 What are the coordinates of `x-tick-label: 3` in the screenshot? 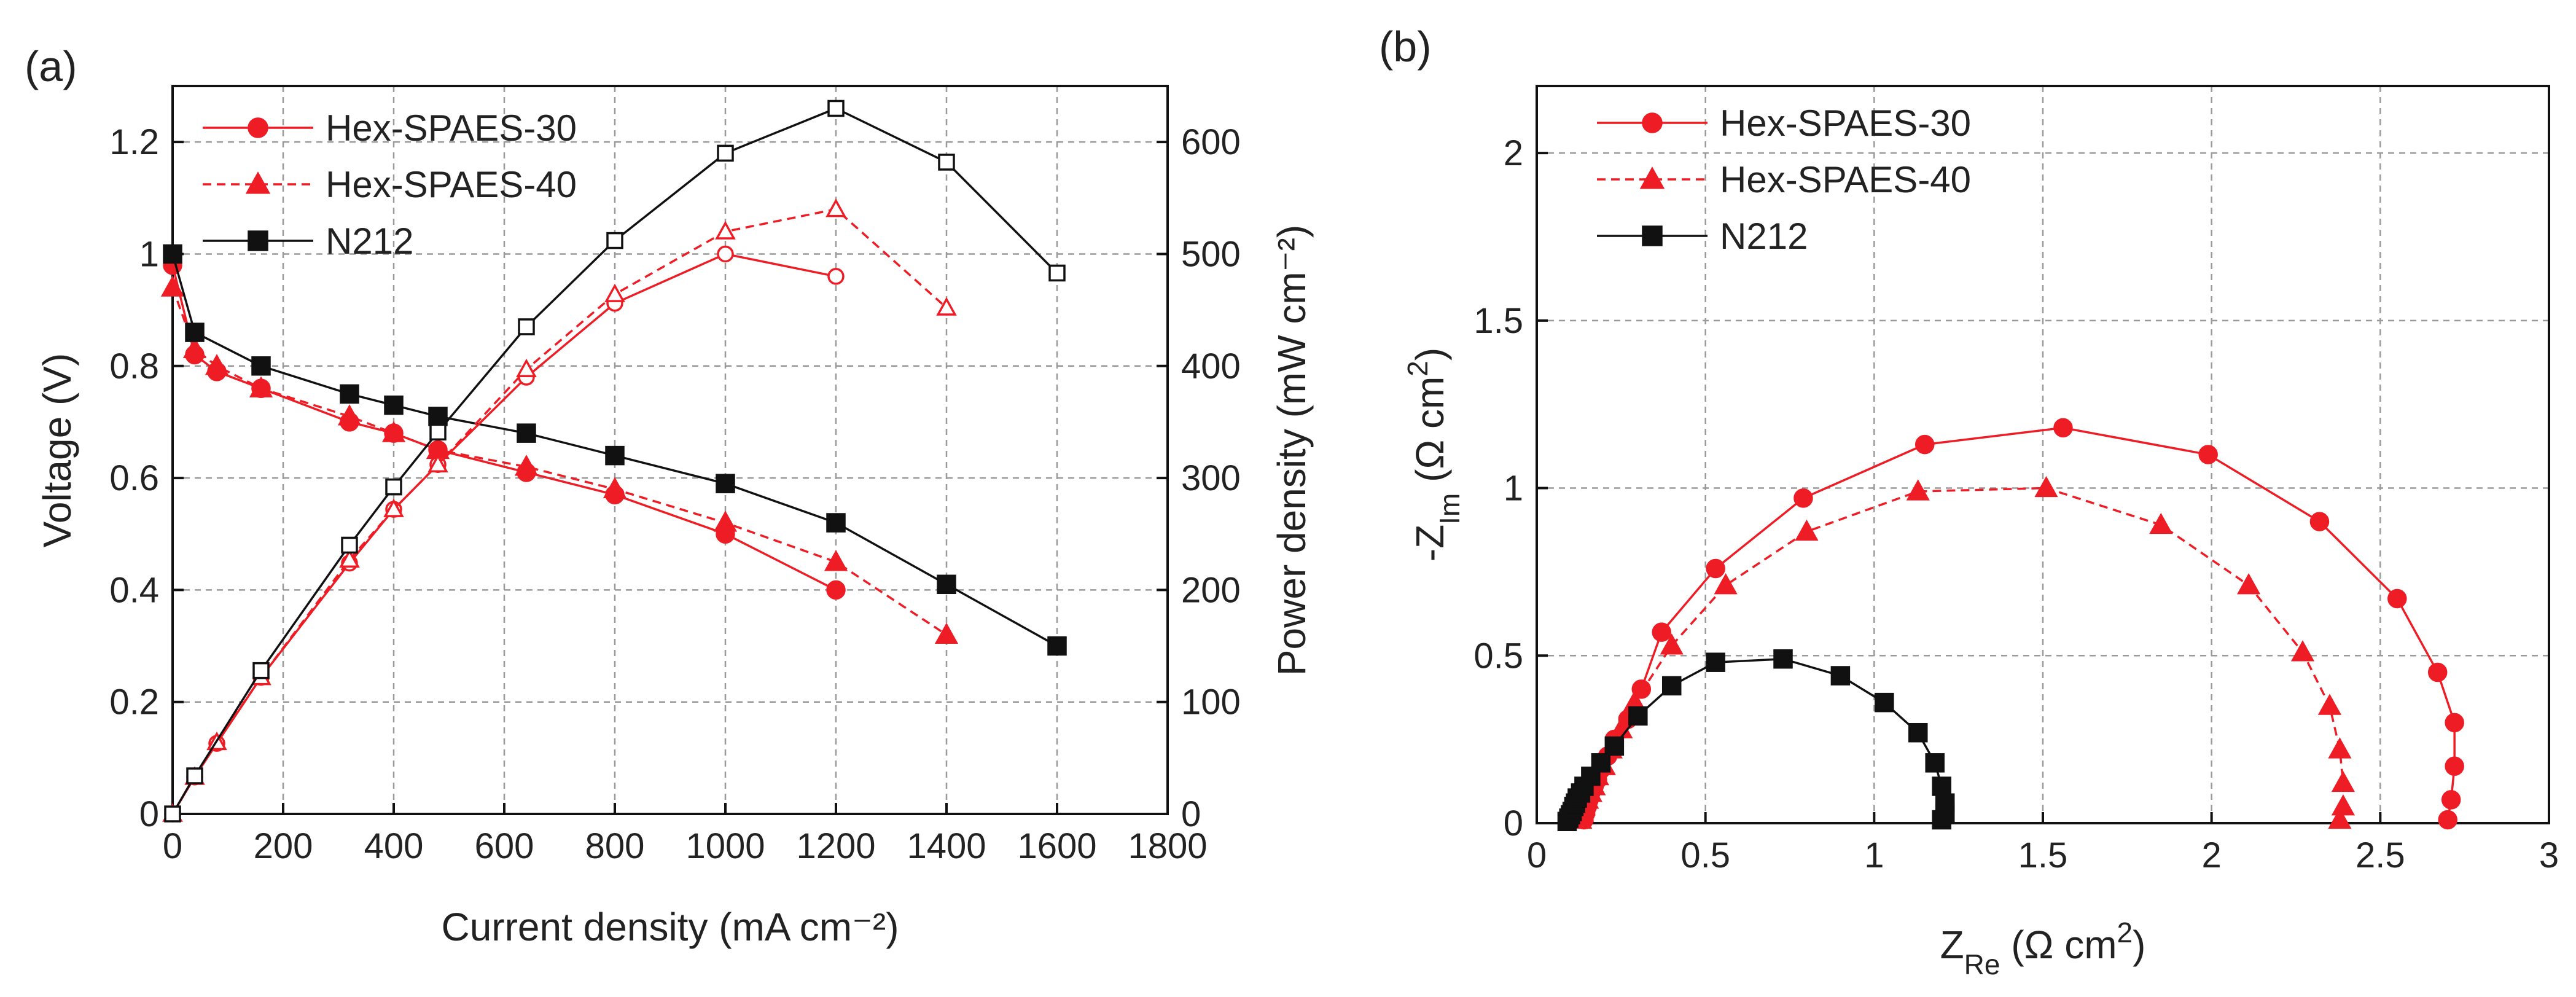 It's located at (2549, 855).